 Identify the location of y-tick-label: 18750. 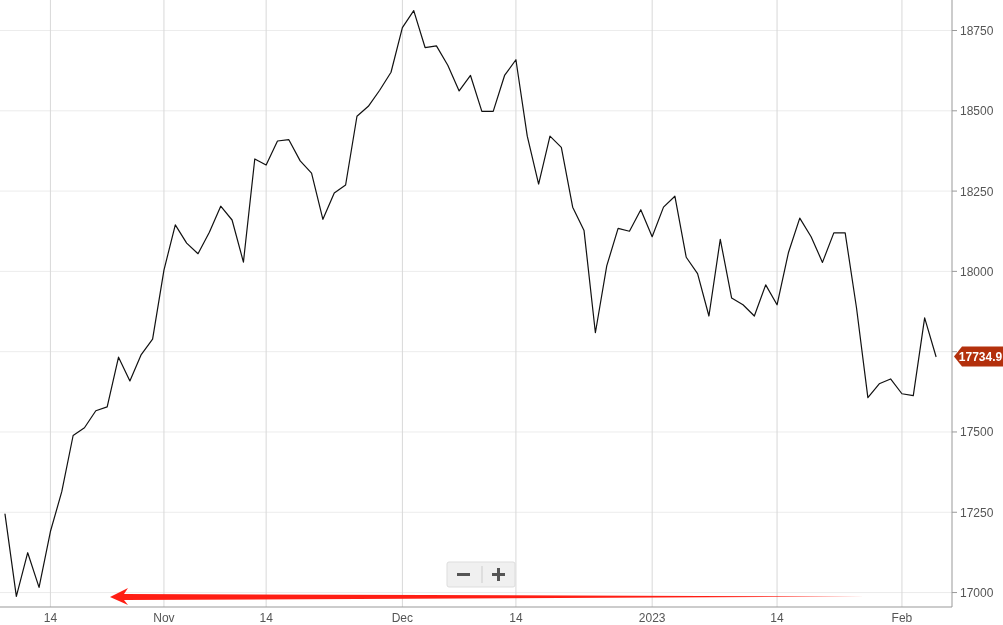
(977, 31).